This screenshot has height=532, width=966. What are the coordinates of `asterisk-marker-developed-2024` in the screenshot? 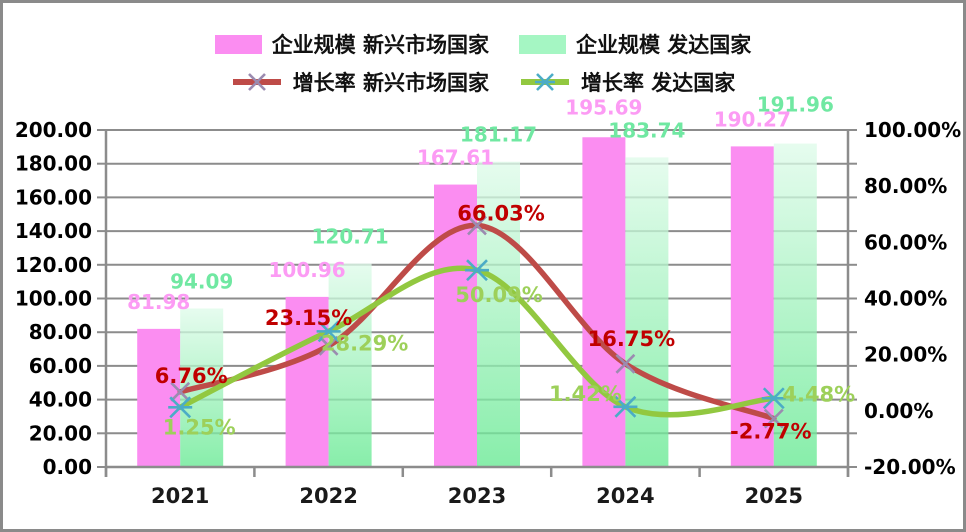 It's located at (625, 406).